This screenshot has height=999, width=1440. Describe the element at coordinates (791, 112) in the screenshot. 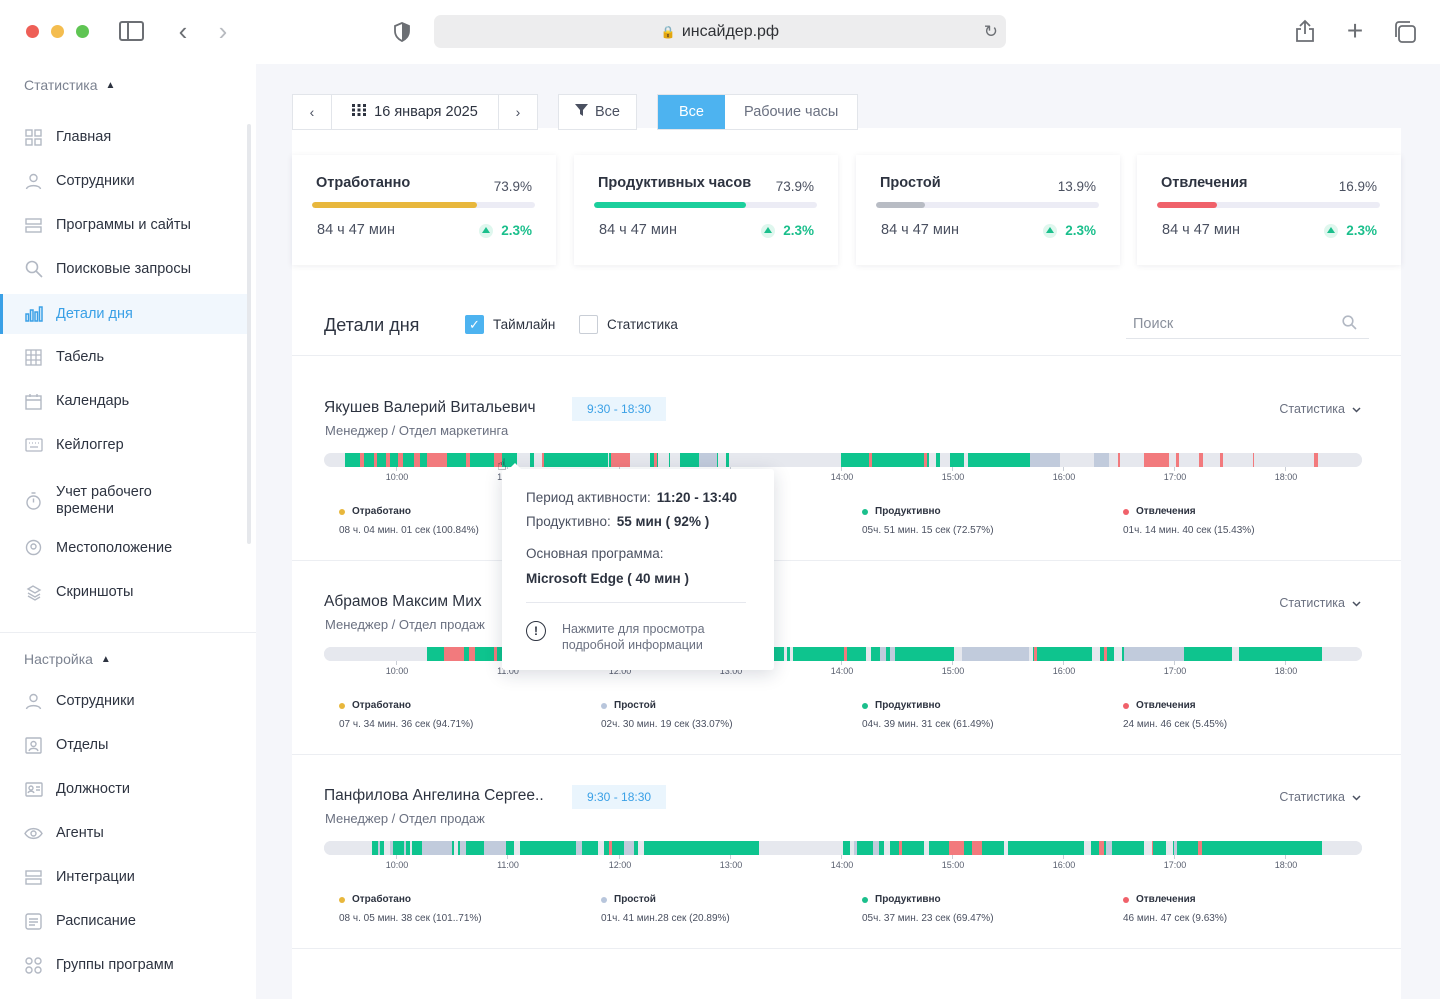

I see `segment-work-hours: Рабочие часы` at that location.